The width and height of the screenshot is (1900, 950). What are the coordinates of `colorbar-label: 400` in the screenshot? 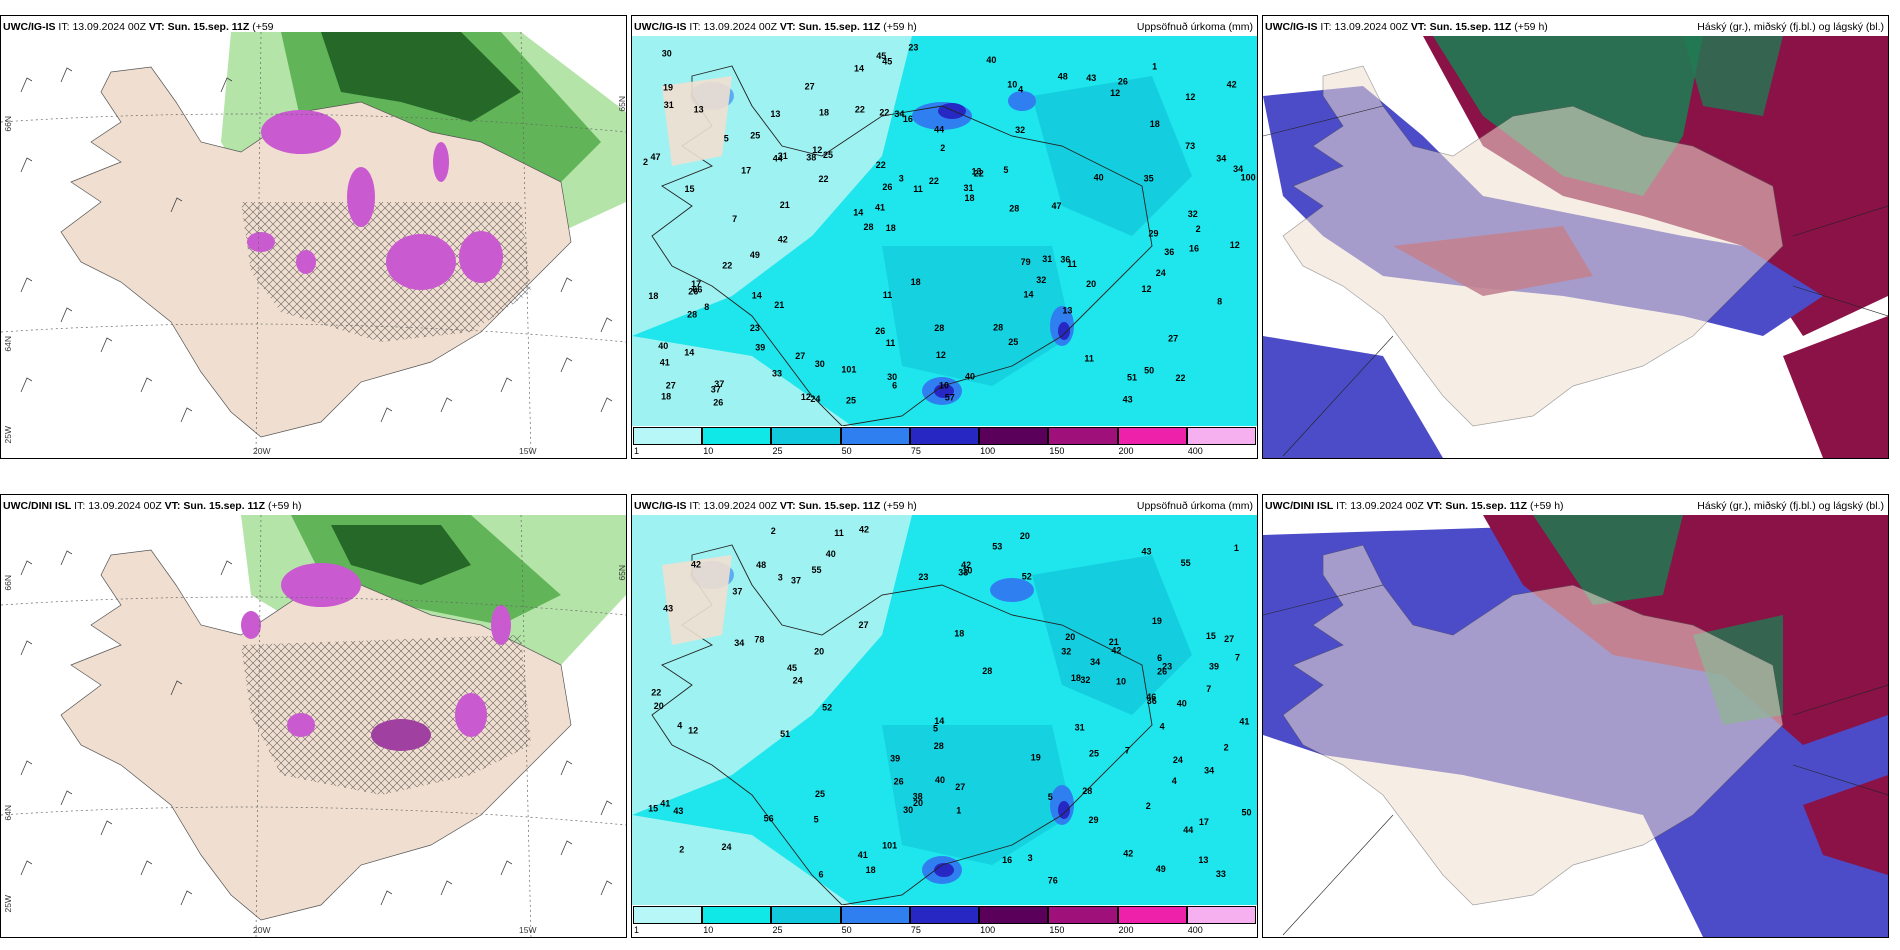 It's located at (1195, 451).